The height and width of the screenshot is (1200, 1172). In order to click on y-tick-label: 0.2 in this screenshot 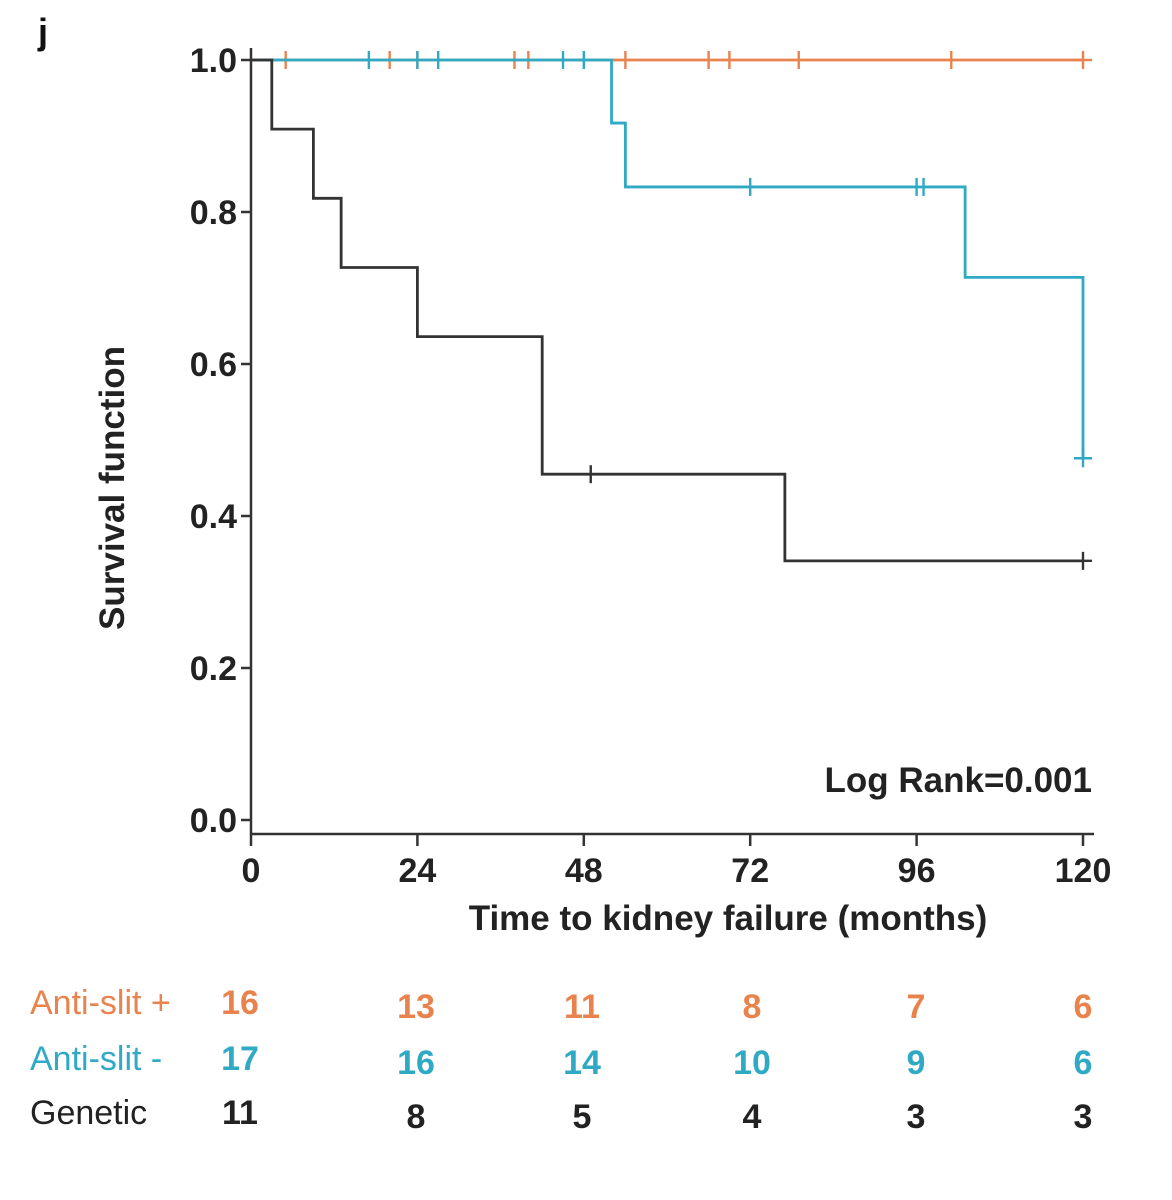, I will do `click(213, 669)`.